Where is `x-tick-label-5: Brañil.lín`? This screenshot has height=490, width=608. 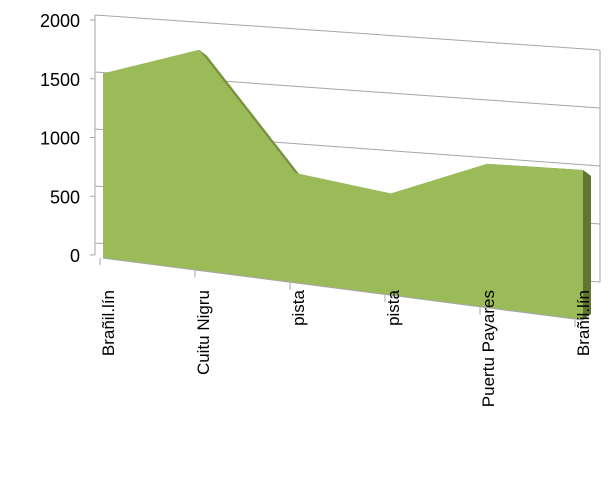 x-tick-label-5: Brañil.lín is located at coordinates (583, 323).